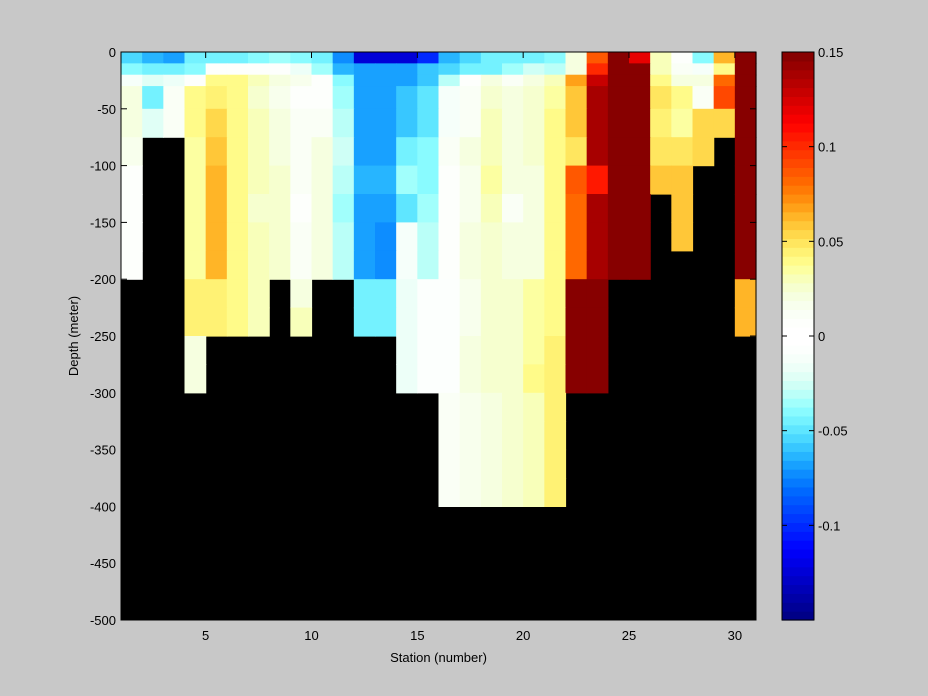 This screenshot has height=696, width=928. I want to click on colorbar, so click(798, 336).